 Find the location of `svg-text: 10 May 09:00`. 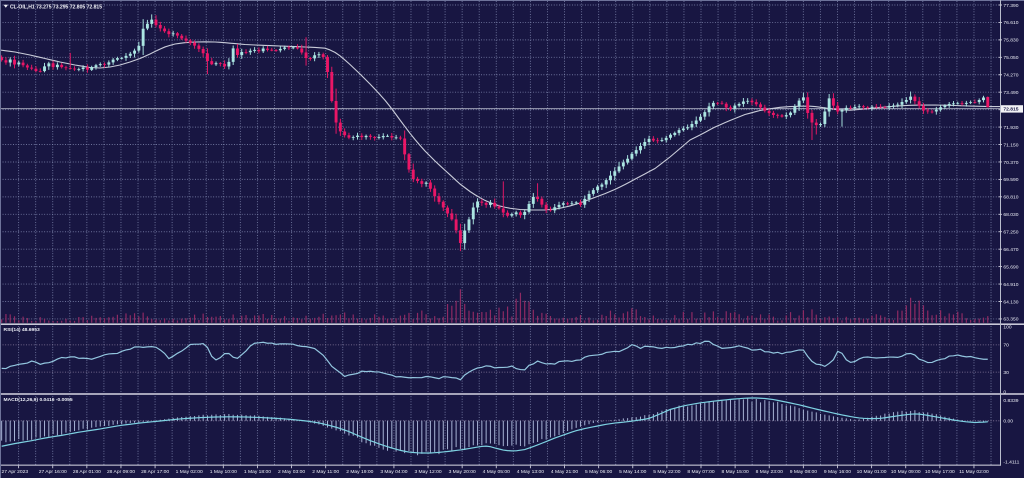

svg-text: 10 May 09:00 is located at coordinates (906, 472).